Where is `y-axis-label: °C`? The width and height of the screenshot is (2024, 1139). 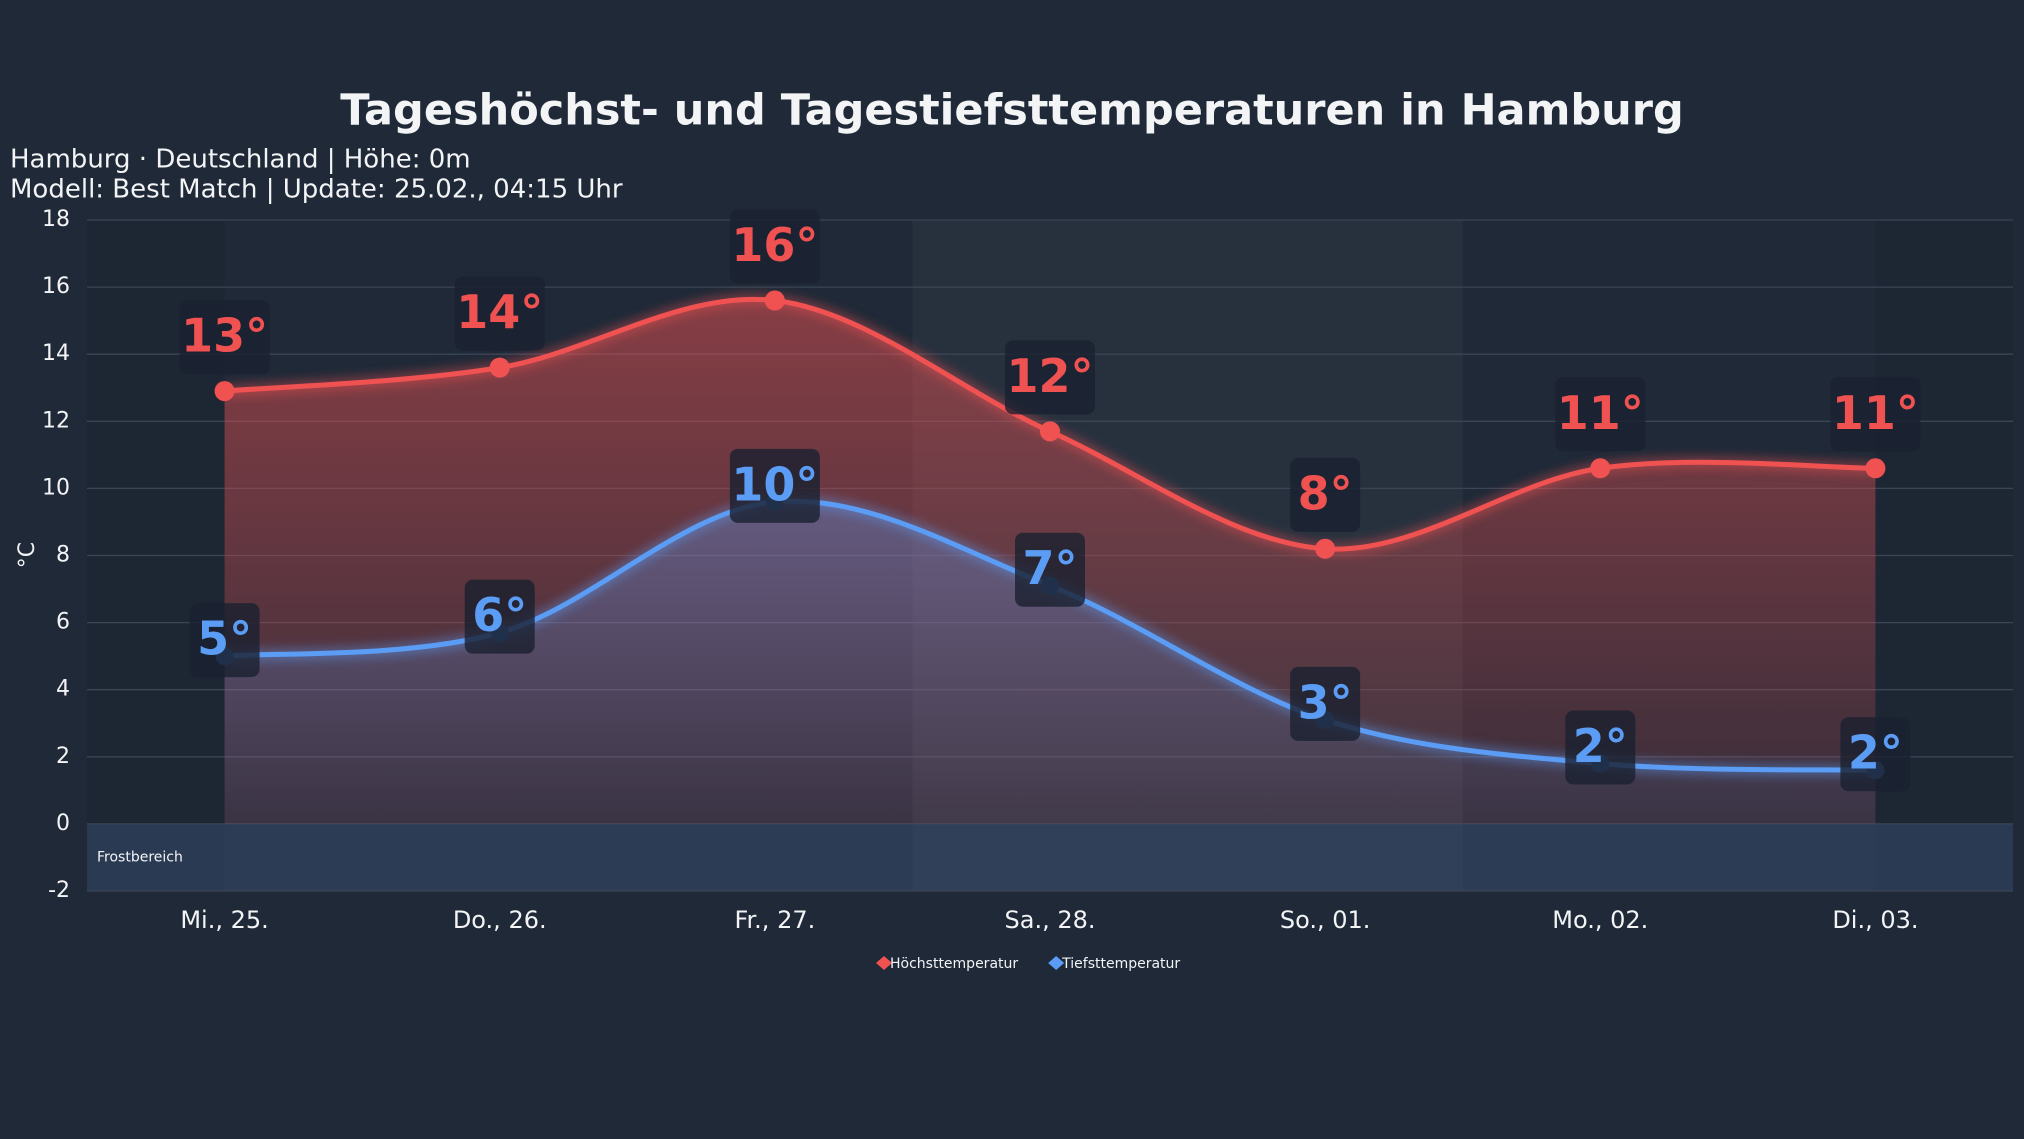 y-axis-label: °C is located at coordinates (27, 555).